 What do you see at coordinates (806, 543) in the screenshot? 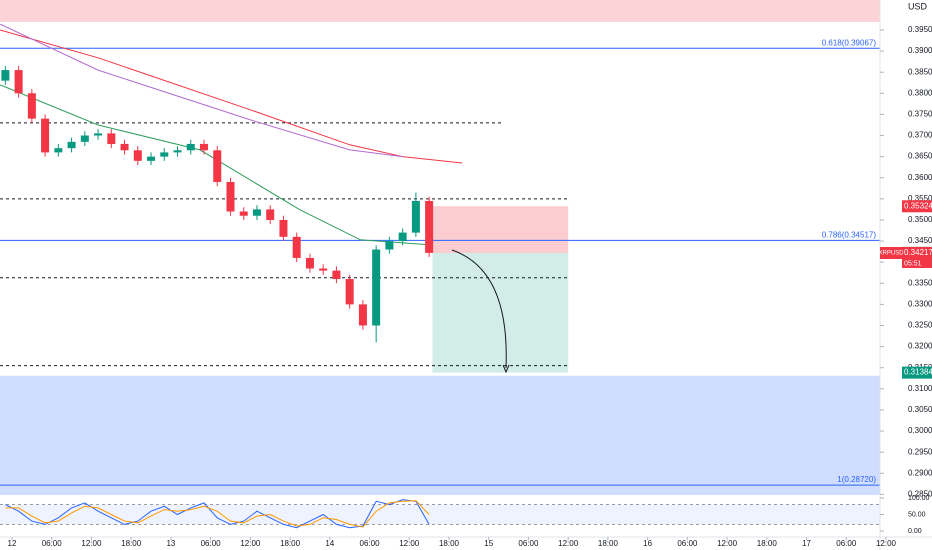
I see `x-tick-label: 17` at bounding box center [806, 543].